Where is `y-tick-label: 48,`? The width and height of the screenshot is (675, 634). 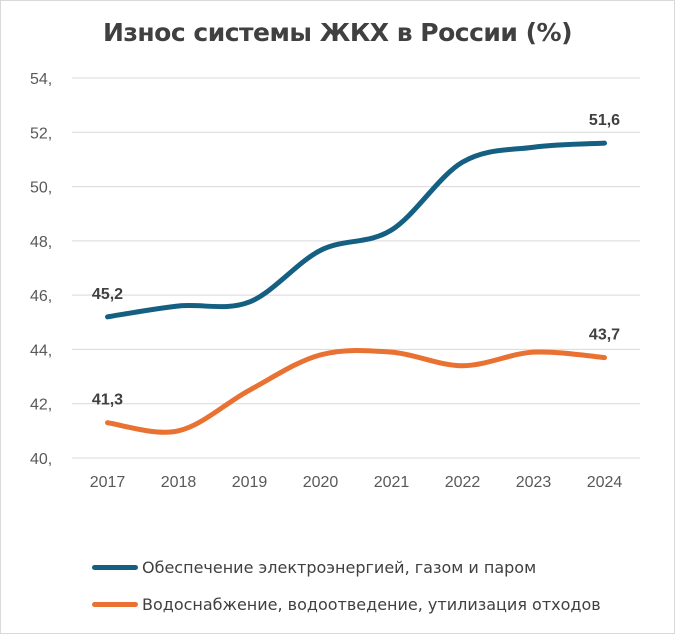
y-tick-label: 48, is located at coordinates (41, 242).